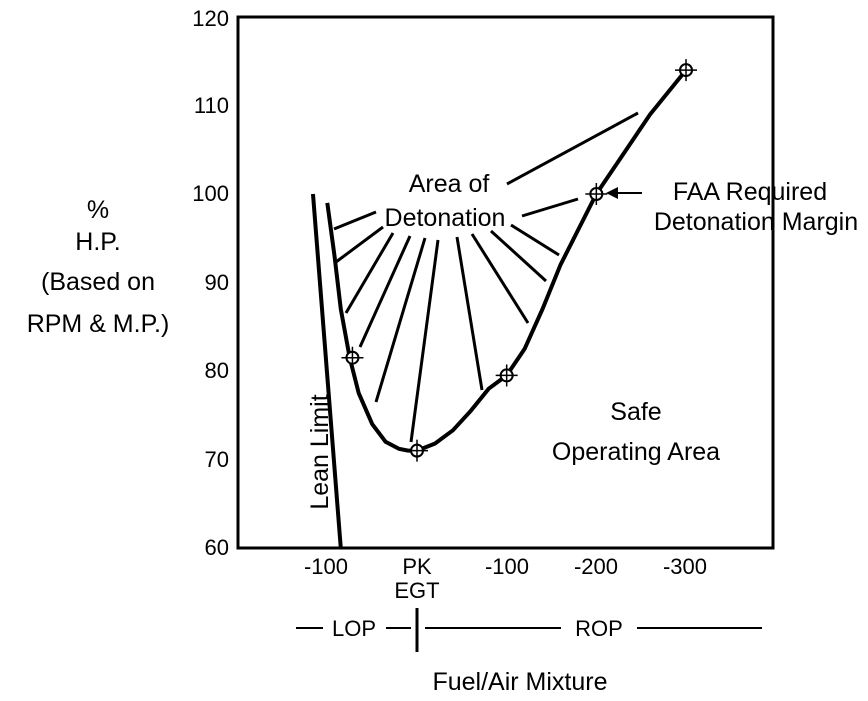  Describe the element at coordinates (98, 324) in the screenshot. I see `y-axis-label-line-4: RPM & M.P.)` at that location.